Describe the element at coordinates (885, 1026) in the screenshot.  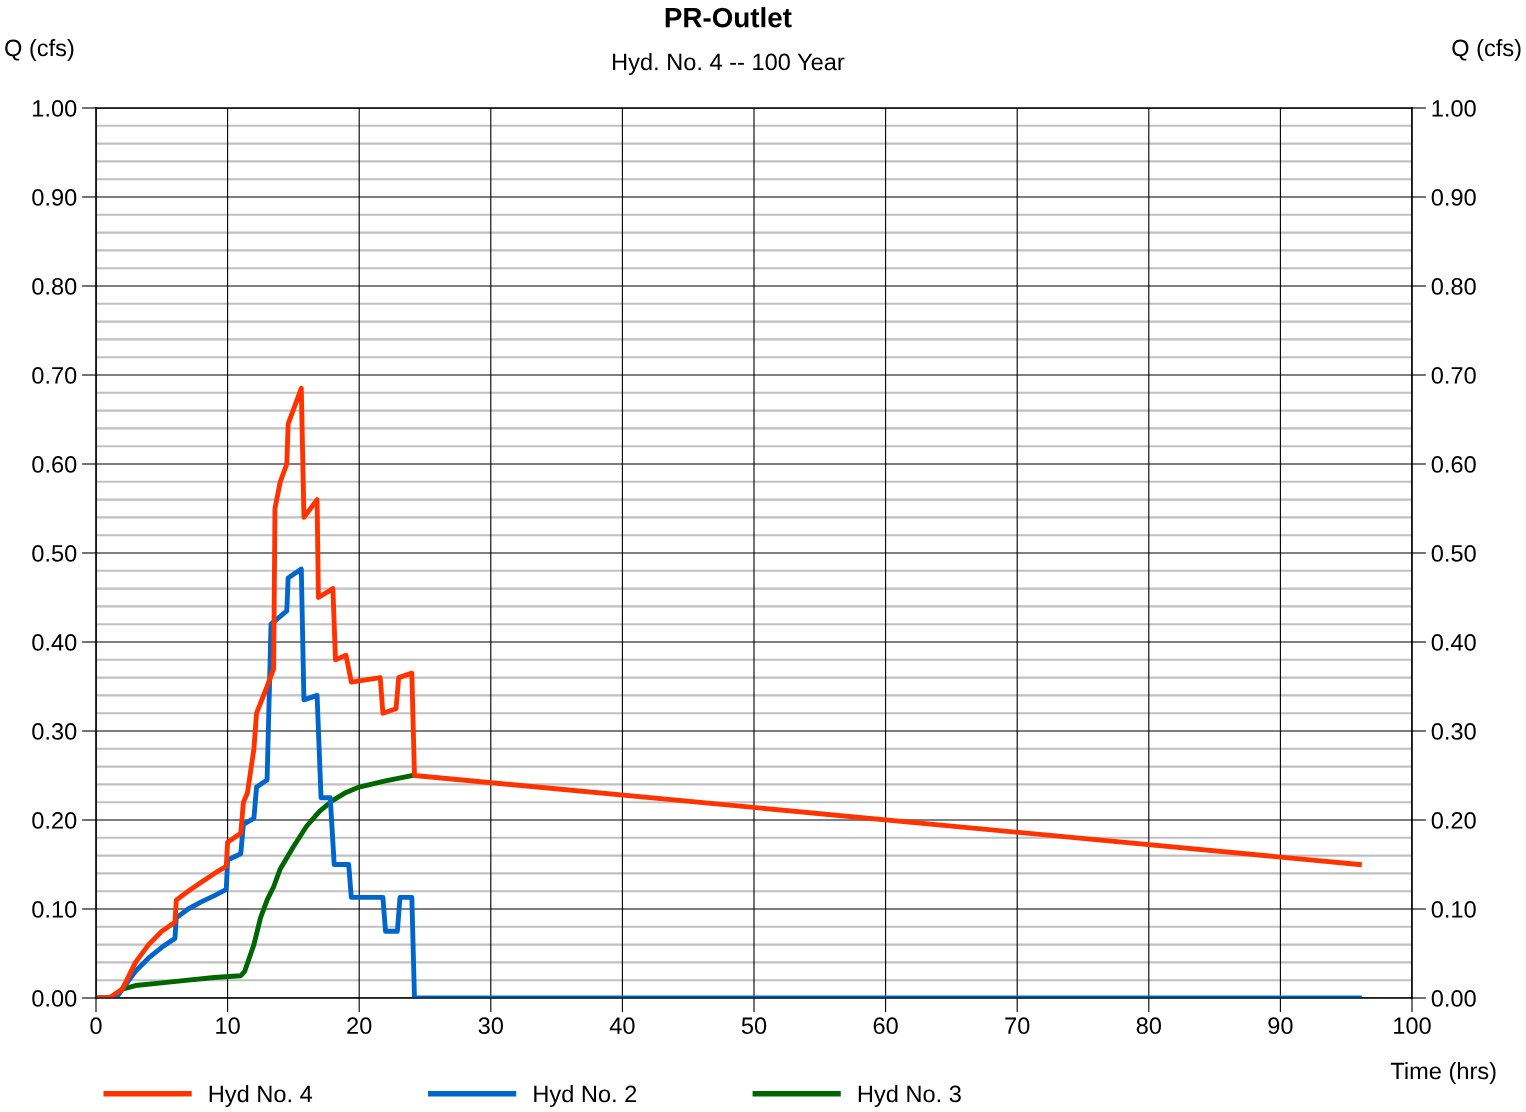
I see `x-tick-label: 60` at that location.